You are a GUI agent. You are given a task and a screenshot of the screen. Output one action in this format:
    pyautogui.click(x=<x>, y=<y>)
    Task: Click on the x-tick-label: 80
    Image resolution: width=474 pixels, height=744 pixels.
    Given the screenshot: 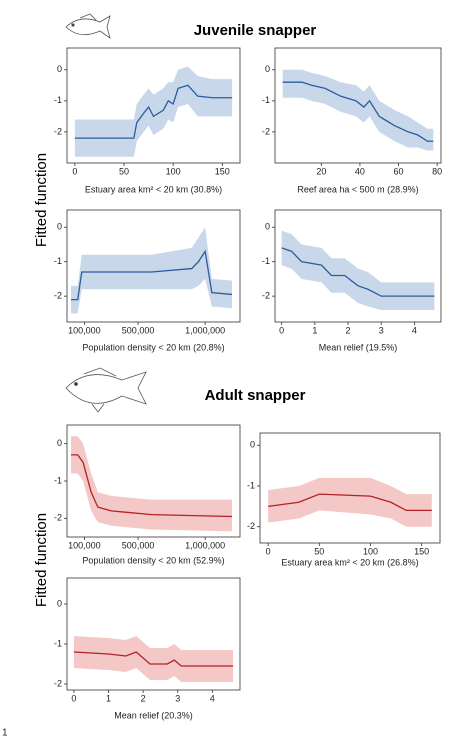 What is the action you would take?
    pyautogui.click(x=437, y=171)
    